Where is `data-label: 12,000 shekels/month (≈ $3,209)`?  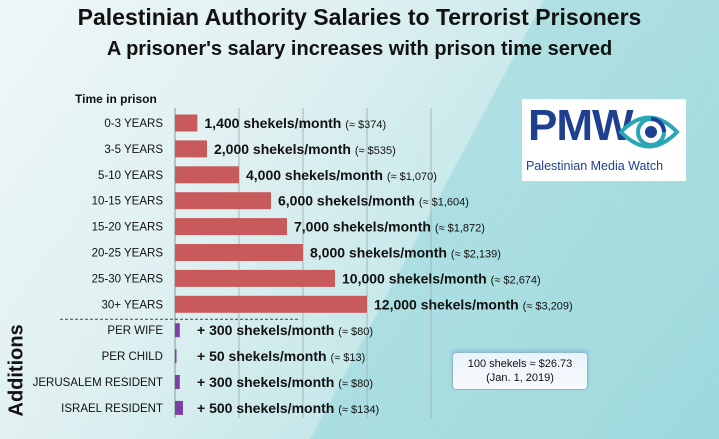
data-label: 12,000 shekels/month (≈ $3,209) is located at coordinates (473, 304).